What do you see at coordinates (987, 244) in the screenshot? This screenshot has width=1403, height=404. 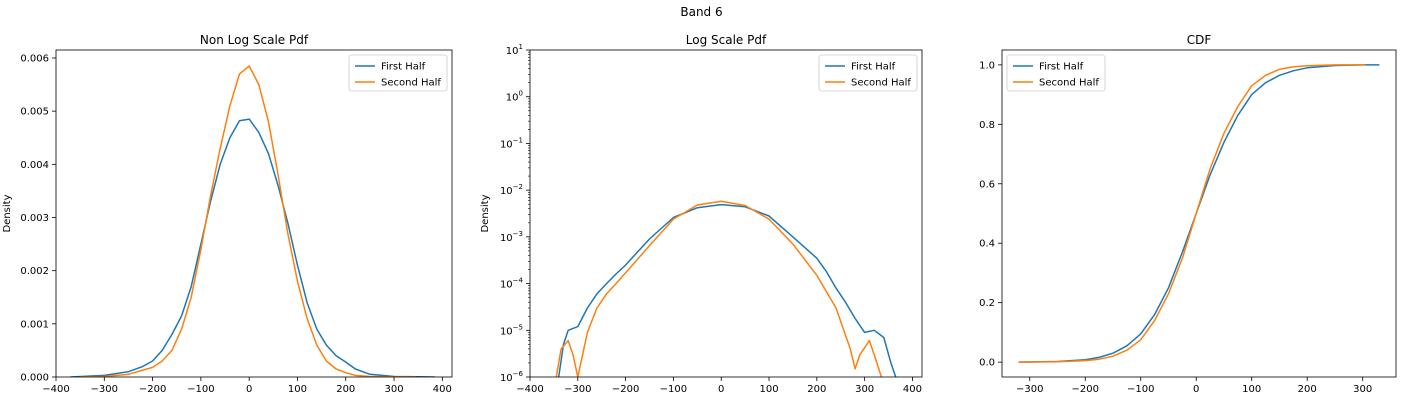 I see `y-tick-label: 0.4` at bounding box center [987, 244].